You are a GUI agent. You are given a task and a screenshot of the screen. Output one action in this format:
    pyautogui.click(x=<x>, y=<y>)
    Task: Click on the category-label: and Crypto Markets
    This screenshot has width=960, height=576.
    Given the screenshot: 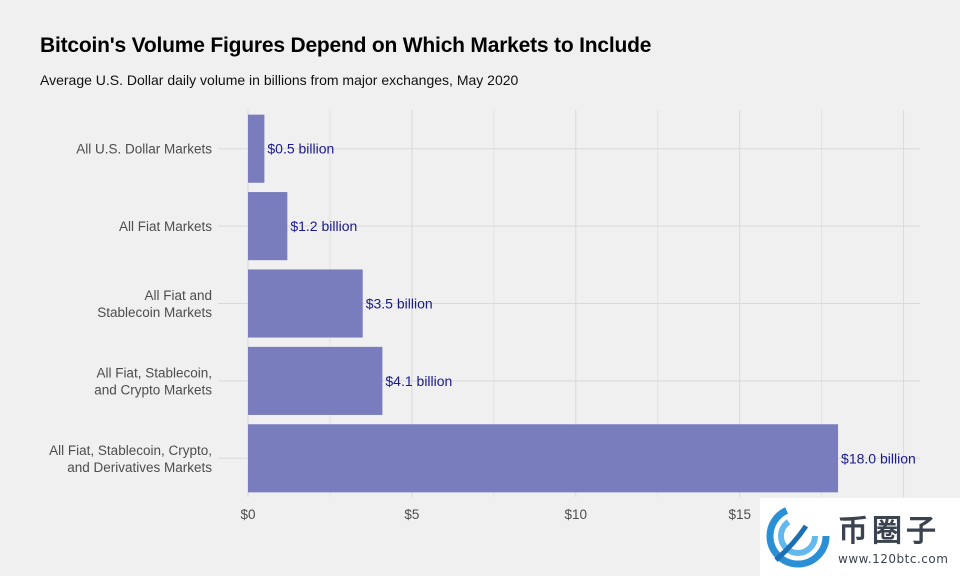 What is the action you would take?
    pyautogui.click(x=153, y=389)
    